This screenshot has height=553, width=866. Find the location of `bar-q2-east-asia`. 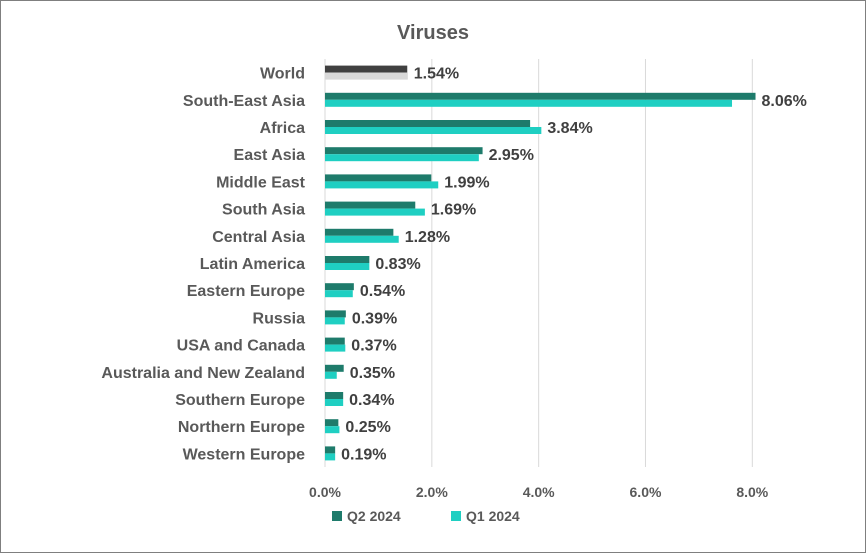

bar-q2-east-asia is located at coordinates (404, 151).